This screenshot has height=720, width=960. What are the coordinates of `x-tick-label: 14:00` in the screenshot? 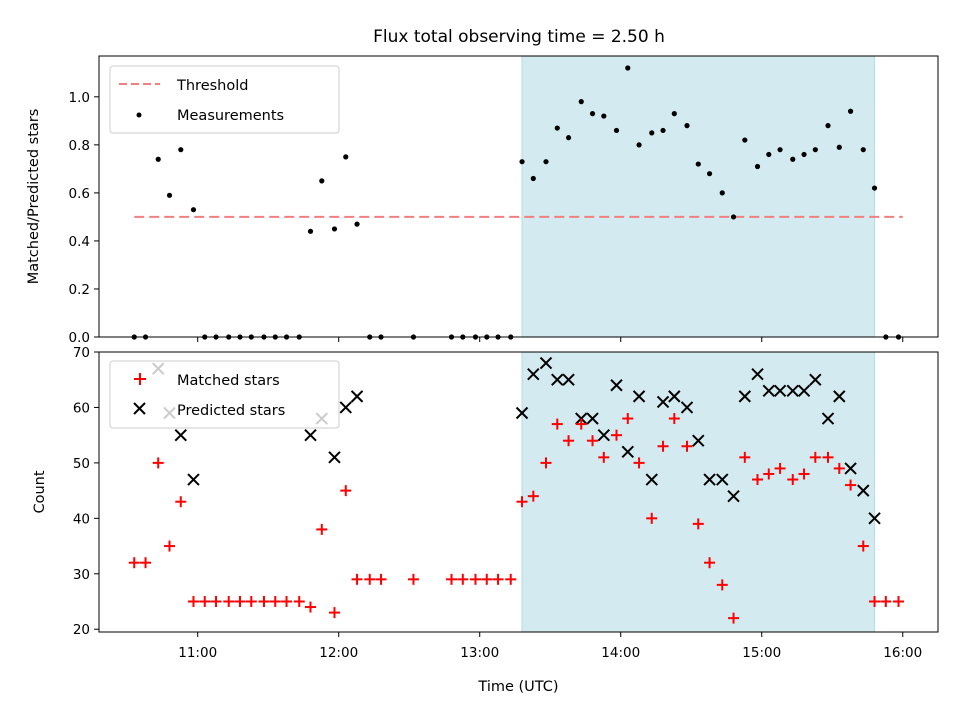 It's located at (620, 653).